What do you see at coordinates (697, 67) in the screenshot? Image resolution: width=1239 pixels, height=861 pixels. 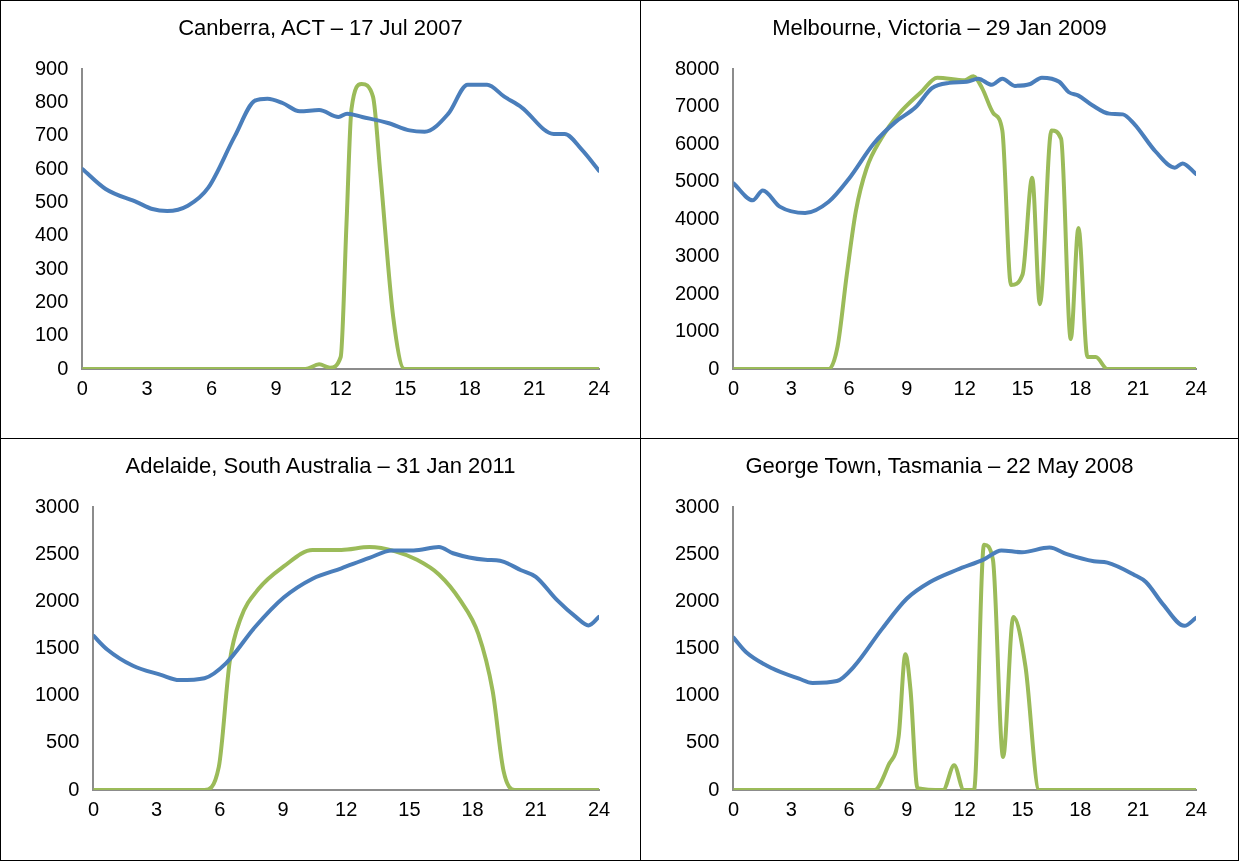 I see `y-tick-label: 8000` at bounding box center [697, 67].